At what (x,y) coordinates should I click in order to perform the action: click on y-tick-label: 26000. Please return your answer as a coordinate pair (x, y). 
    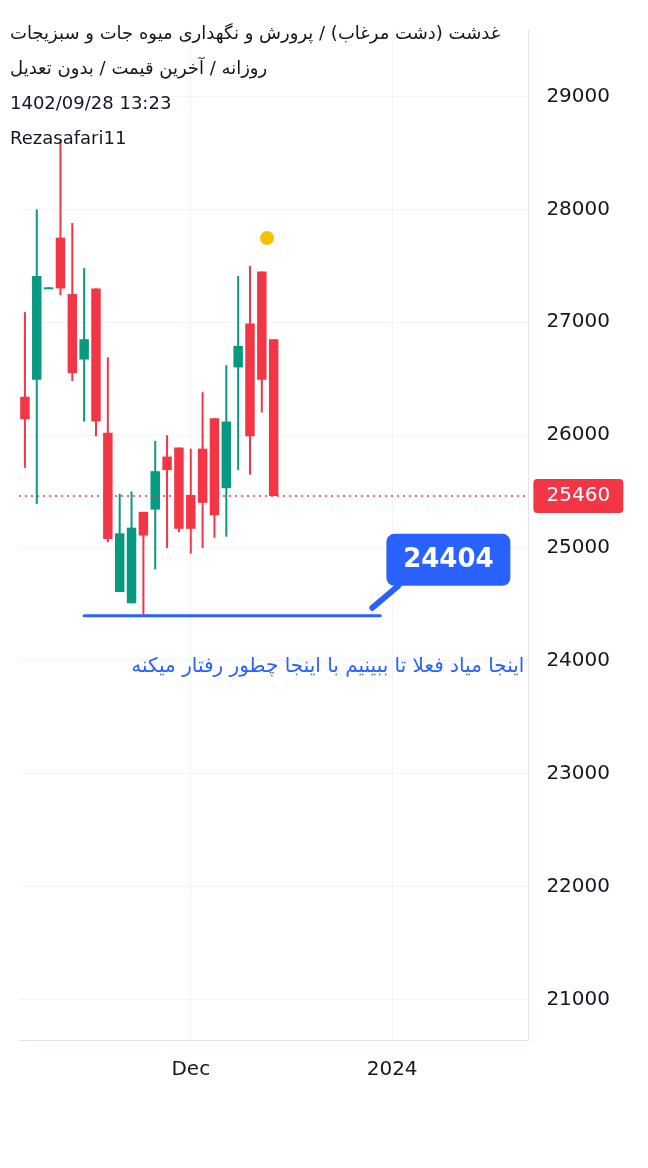
    Looking at the image, I should click on (578, 433).